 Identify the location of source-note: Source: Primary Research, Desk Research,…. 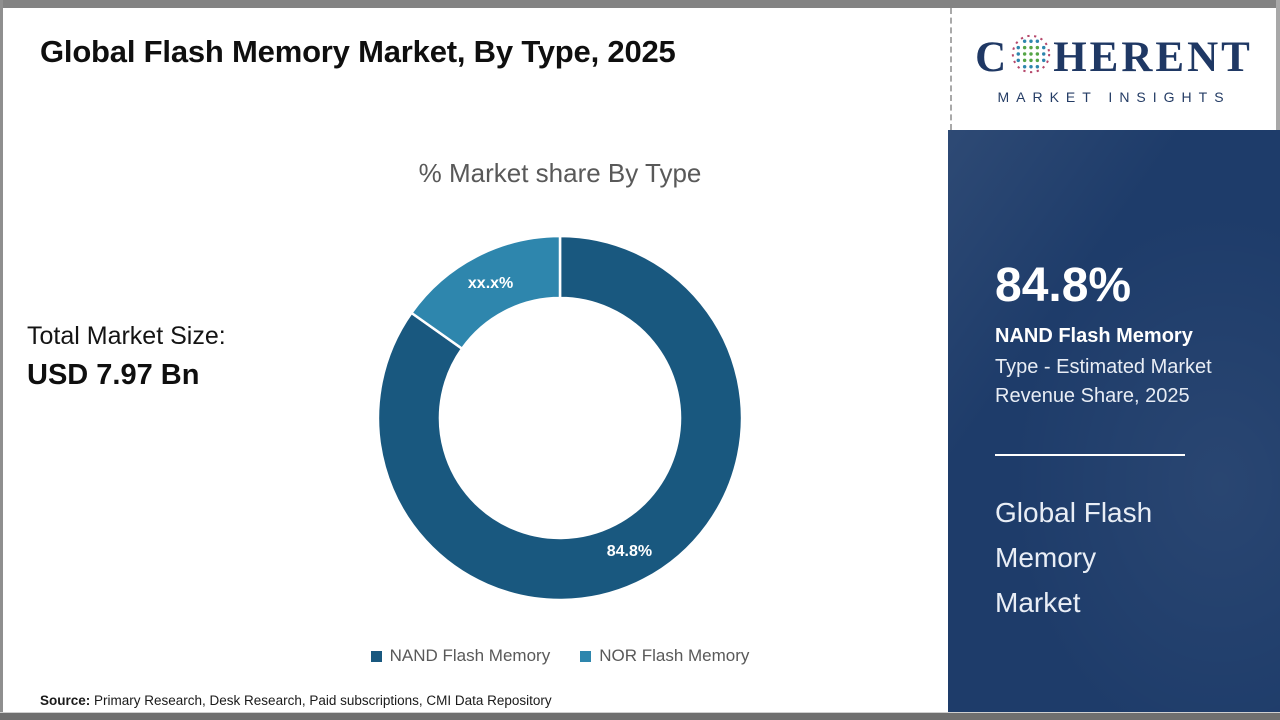
(296, 700).